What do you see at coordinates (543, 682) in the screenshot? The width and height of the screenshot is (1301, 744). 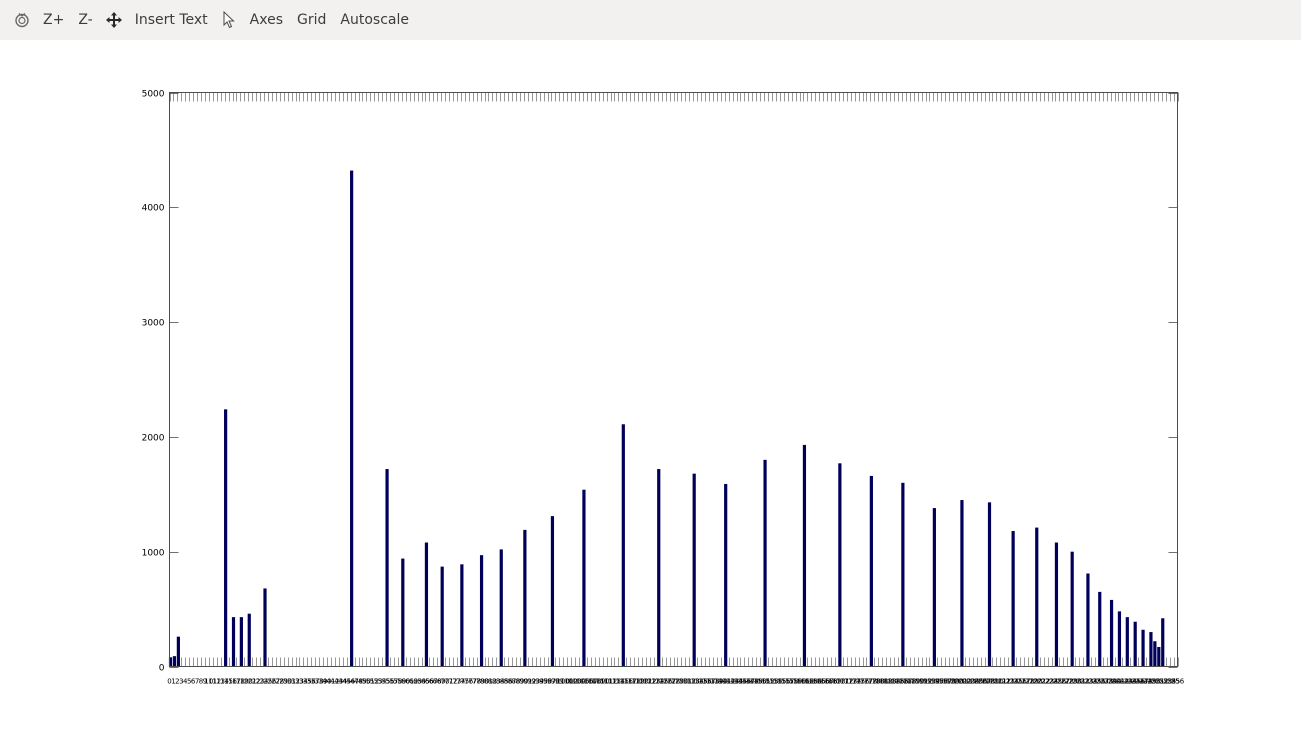 I see `x-tick-label: 95` at bounding box center [543, 682].